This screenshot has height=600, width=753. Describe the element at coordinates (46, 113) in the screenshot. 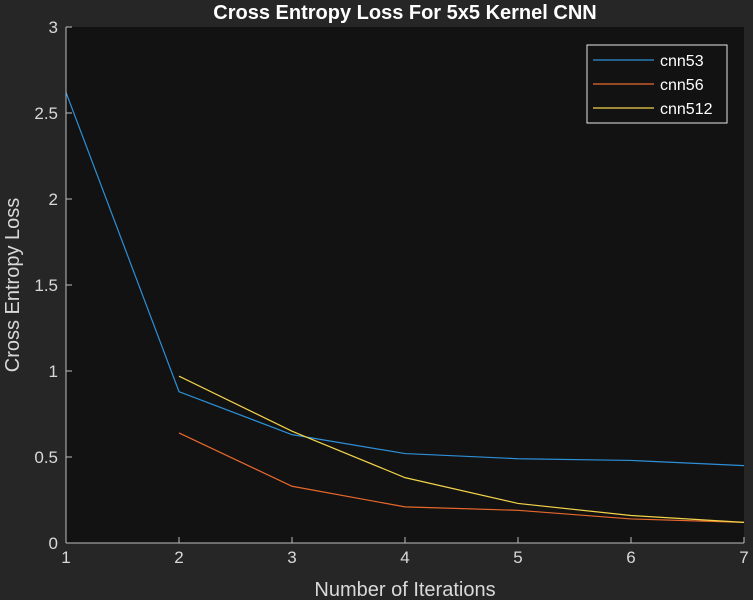

I see `y-tick-label: 2.5` at that location.